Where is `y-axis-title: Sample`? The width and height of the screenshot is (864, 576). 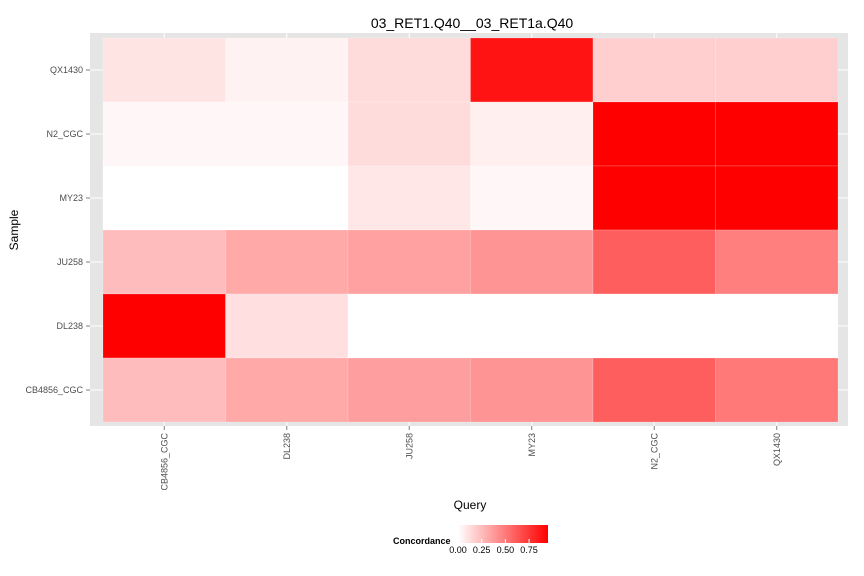
y-axis-title: Sample is located at coordinates (14, 229).